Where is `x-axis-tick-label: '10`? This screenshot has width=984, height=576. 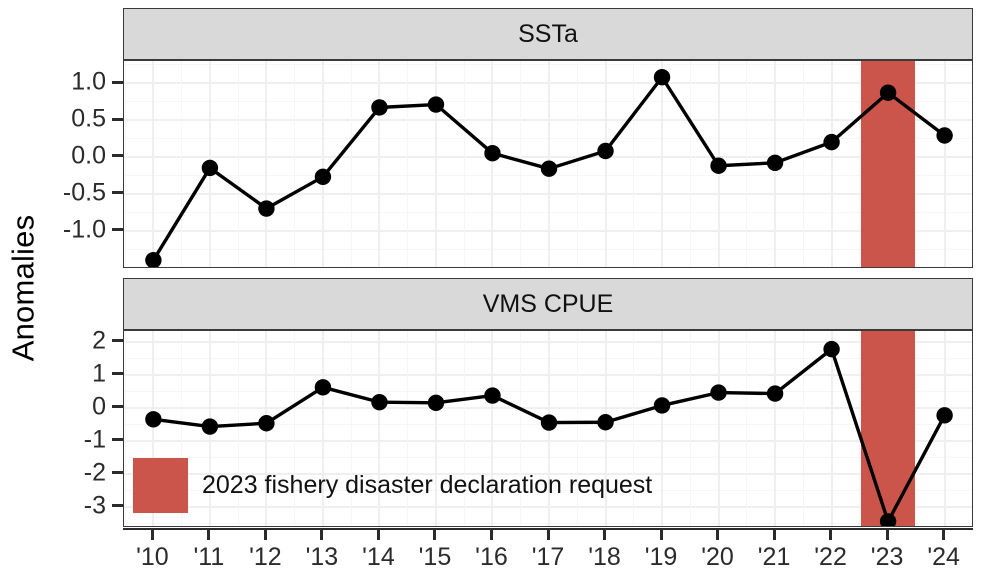
x-axis-tick-label: '10 is located at coordinates (152, 557).